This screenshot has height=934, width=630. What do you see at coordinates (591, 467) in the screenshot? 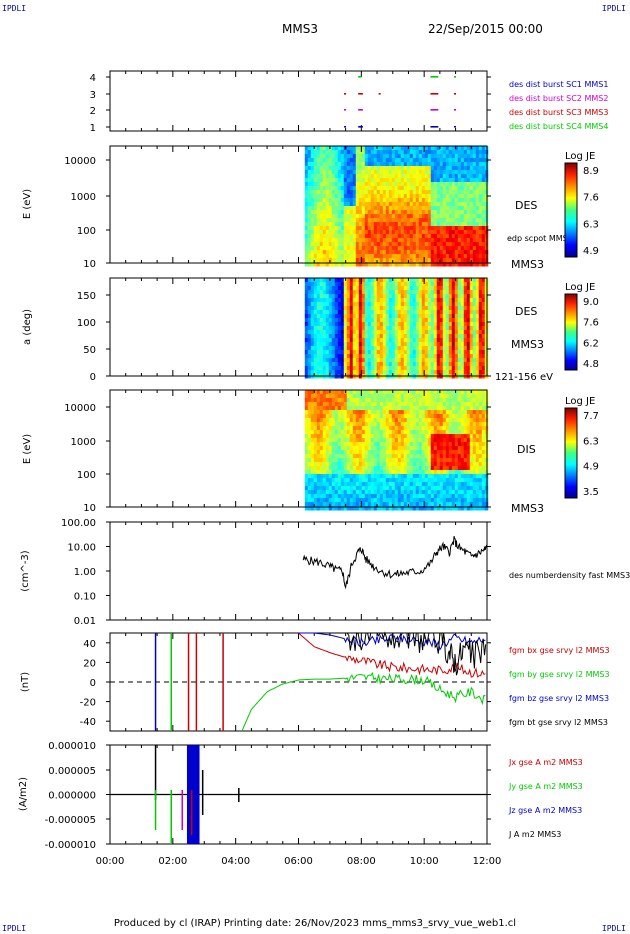
I see `dis-energy-colorbar-tick-label: 4.9` at bounding box center [591, 467].